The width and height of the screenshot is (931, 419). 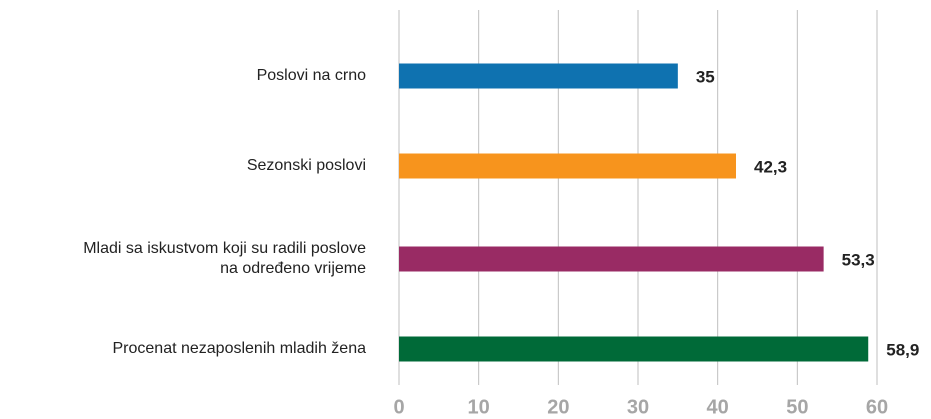 What do you see at coordinates (638, 407) in the screenshot?
I see `x-tick-label: 30` at bounding box center [638, 407].